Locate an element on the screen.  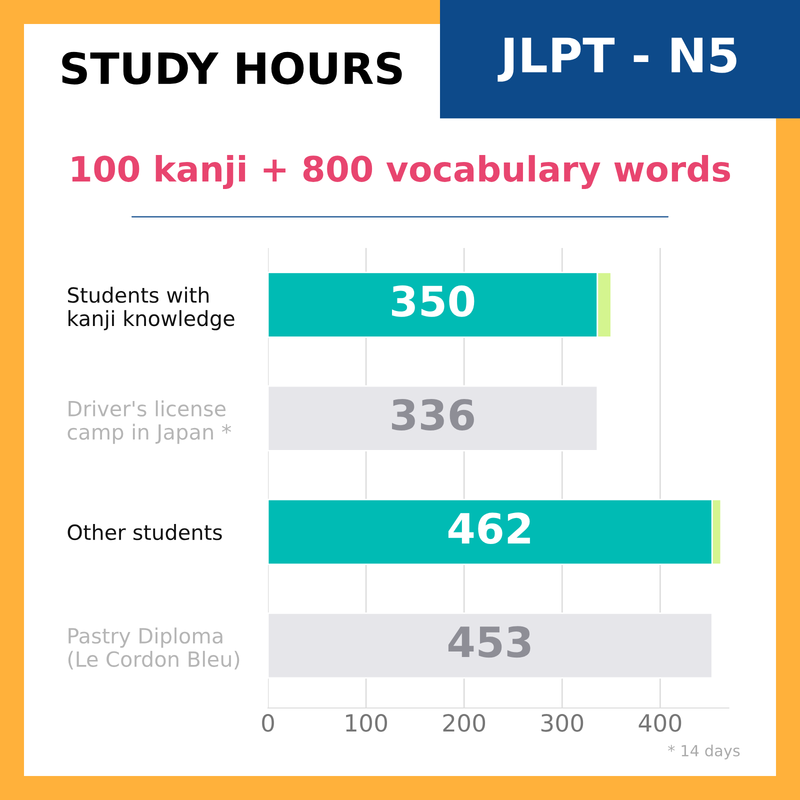
x-tick-label: 400 is located at coordinates (660, 723).